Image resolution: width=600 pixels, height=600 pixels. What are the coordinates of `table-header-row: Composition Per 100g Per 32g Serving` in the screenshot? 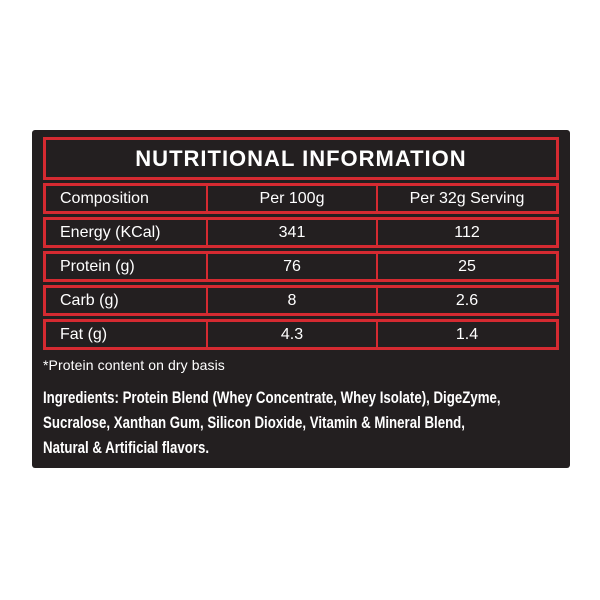 It's located at (301, 198).